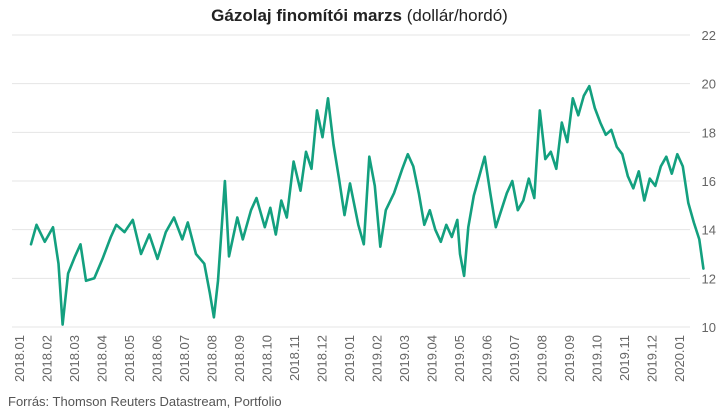 This screenshot has width=719, height=416. Describe the element at coordinates (74, 358) in the screenshot. I see `x-tick-label: 2018.03` at that location.